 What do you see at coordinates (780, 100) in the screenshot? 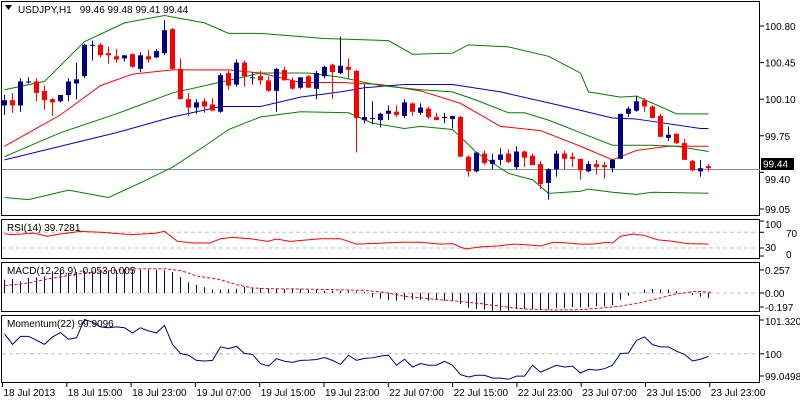
I see `price-tick-label: 100.10` at bounding box center [780, 100].